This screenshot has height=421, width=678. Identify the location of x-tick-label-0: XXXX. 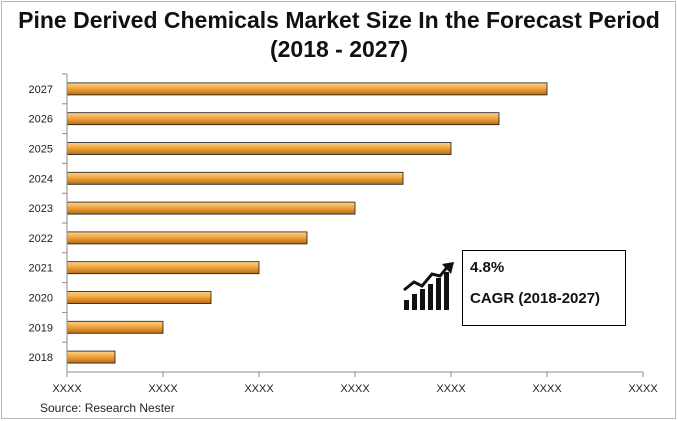
(67, 389).